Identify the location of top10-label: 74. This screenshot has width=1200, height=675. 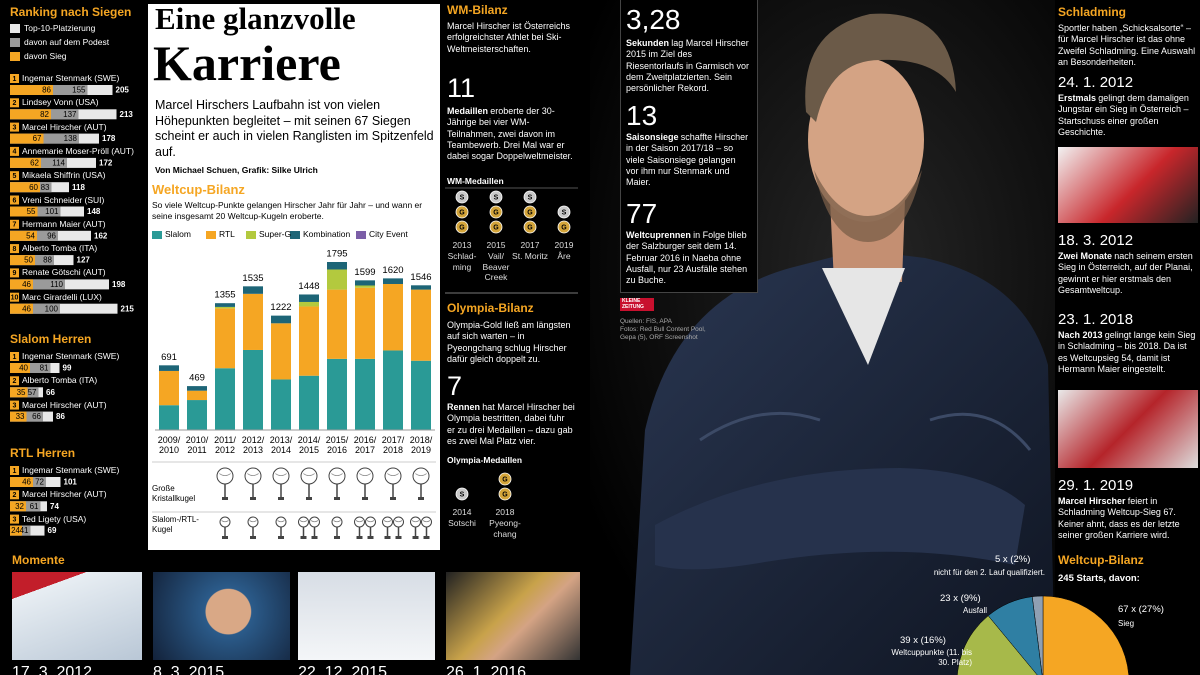
(54, 506).